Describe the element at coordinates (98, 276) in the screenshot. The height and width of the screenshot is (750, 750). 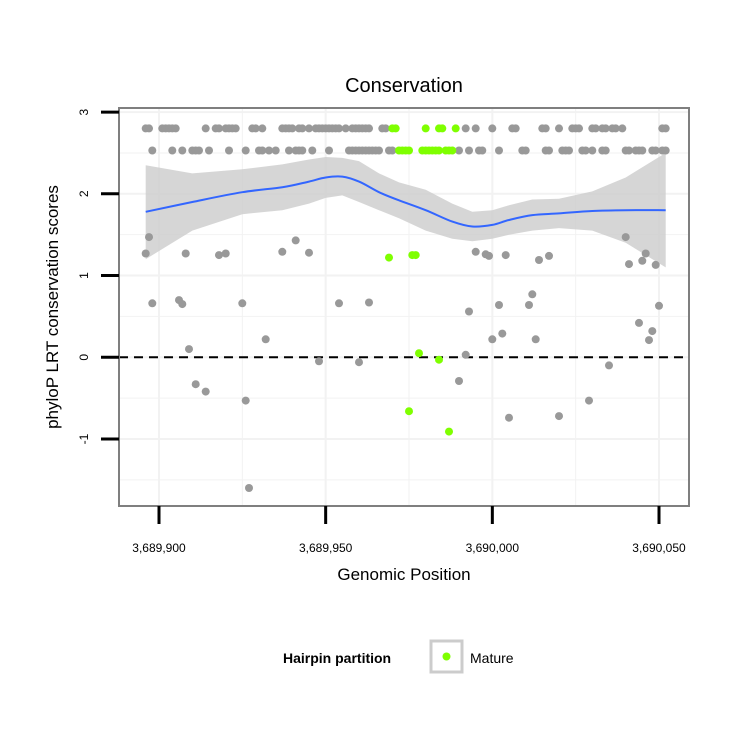
I see `y-axis: -1 0 1 2 3` at that location.